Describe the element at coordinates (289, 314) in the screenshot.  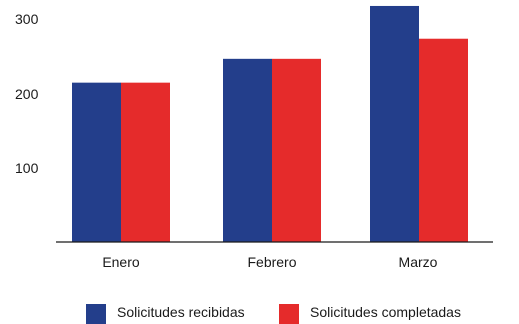
I see `legend-swatch-completadas` at that location.